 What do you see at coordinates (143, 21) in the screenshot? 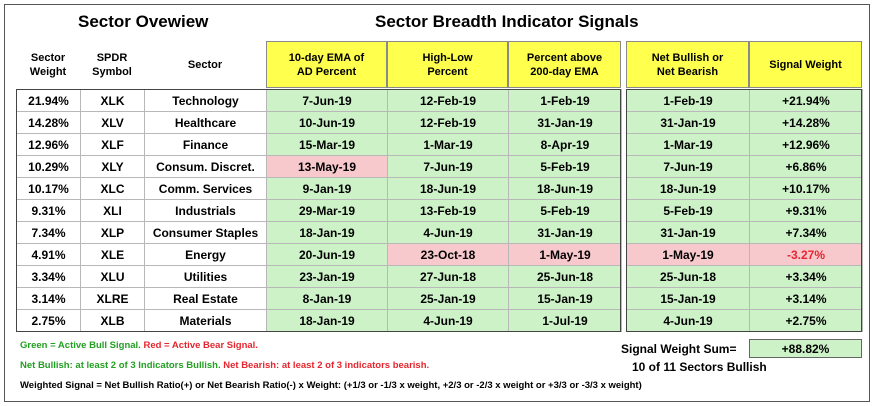
I see `sector-overview-title: Sector Ovewiew` at bounding box center [143, 21].